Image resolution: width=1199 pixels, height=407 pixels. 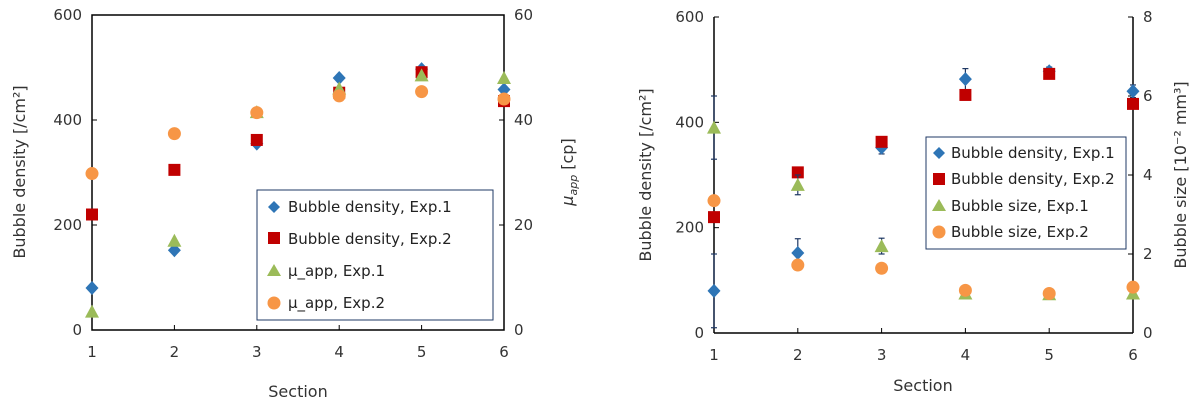 I want to click on y2-tick-label: 40, so click(x=523, y=120).